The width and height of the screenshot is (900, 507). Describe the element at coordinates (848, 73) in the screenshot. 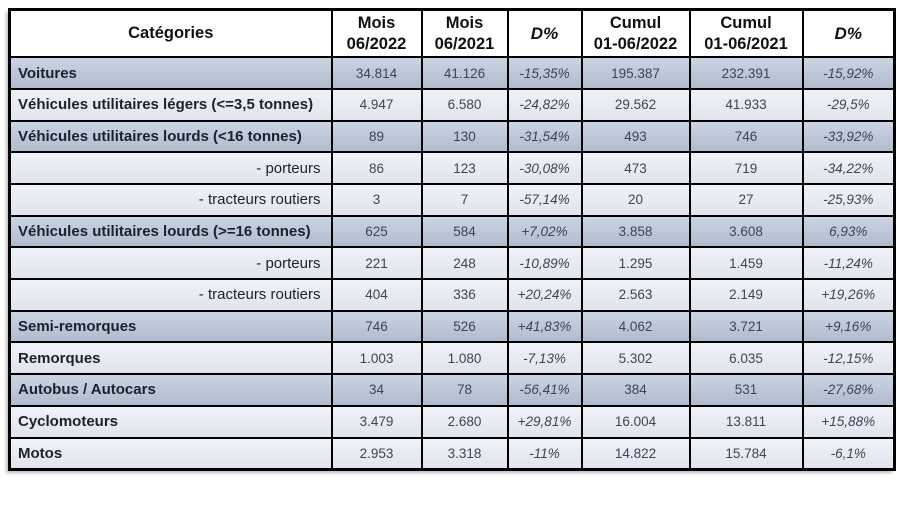

I see `delta-cumul-percent-cell: -15,92%` at that location.